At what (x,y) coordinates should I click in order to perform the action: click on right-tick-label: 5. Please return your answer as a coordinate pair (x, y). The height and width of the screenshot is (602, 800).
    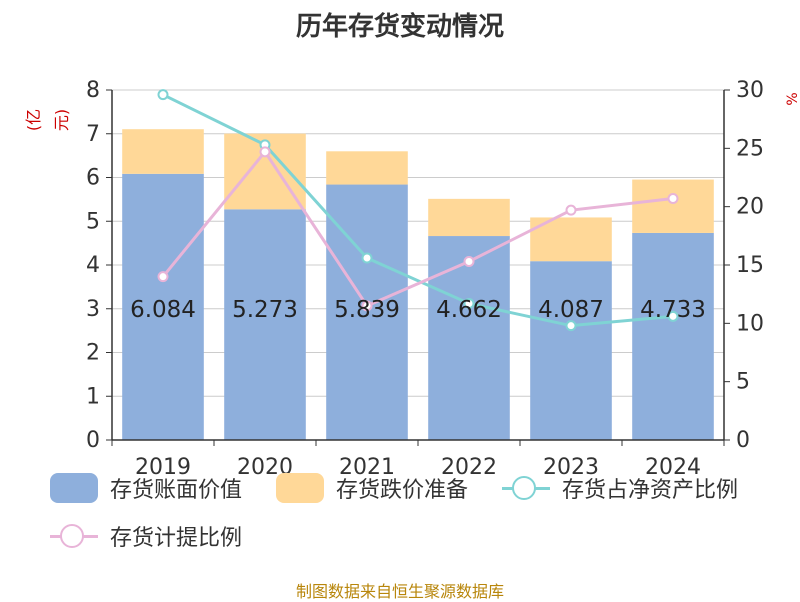
    Looking at the image, I should click on (743, 382).